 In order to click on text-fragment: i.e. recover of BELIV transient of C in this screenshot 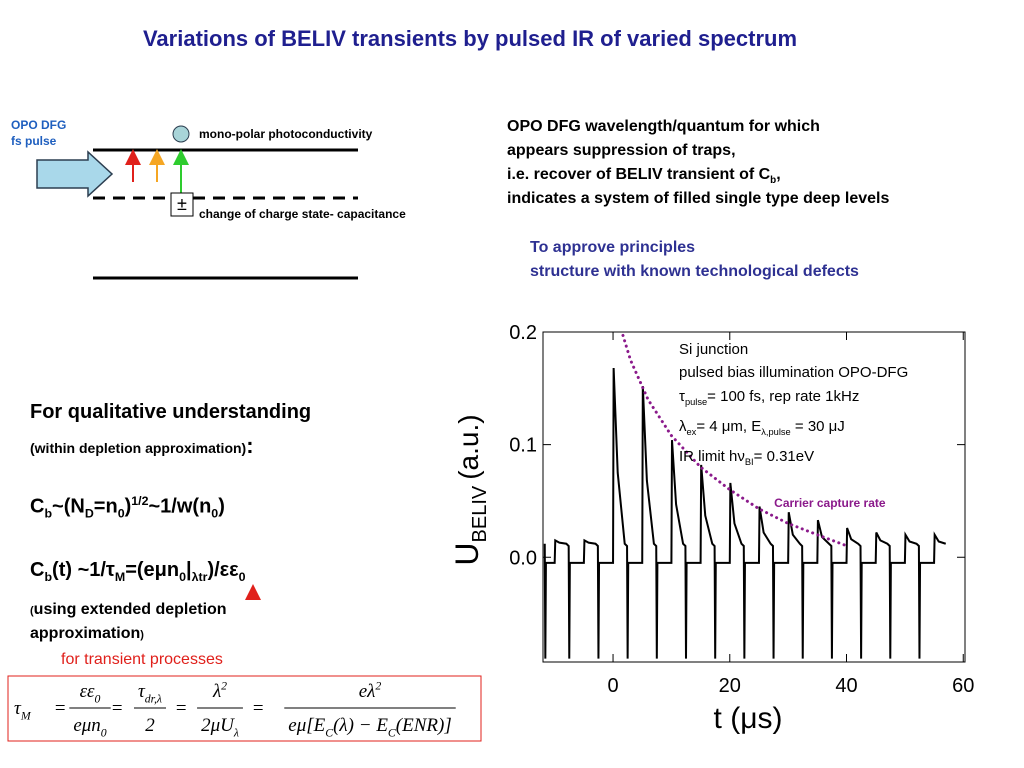, I will do `click(639, 174)`.